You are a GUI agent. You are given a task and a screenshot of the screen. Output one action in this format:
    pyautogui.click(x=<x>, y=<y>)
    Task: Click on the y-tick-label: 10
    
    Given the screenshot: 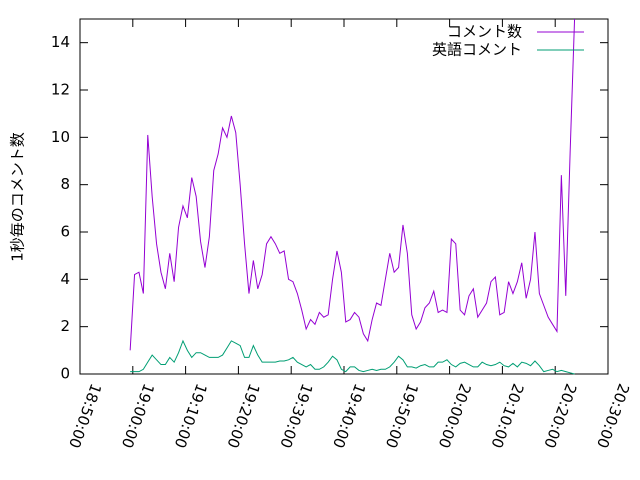 What is the action you would take?
    pyautogui.click(x=60, y=137)
    